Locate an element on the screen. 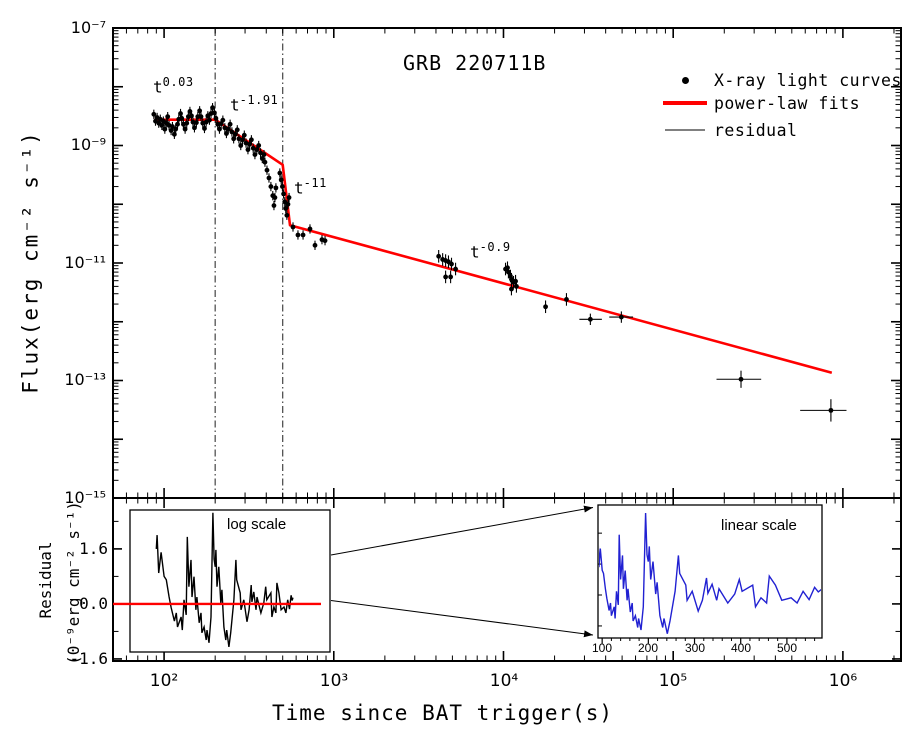  y-tick-1e-9: 10⁻⁹ is located at coordinates (88, 144).